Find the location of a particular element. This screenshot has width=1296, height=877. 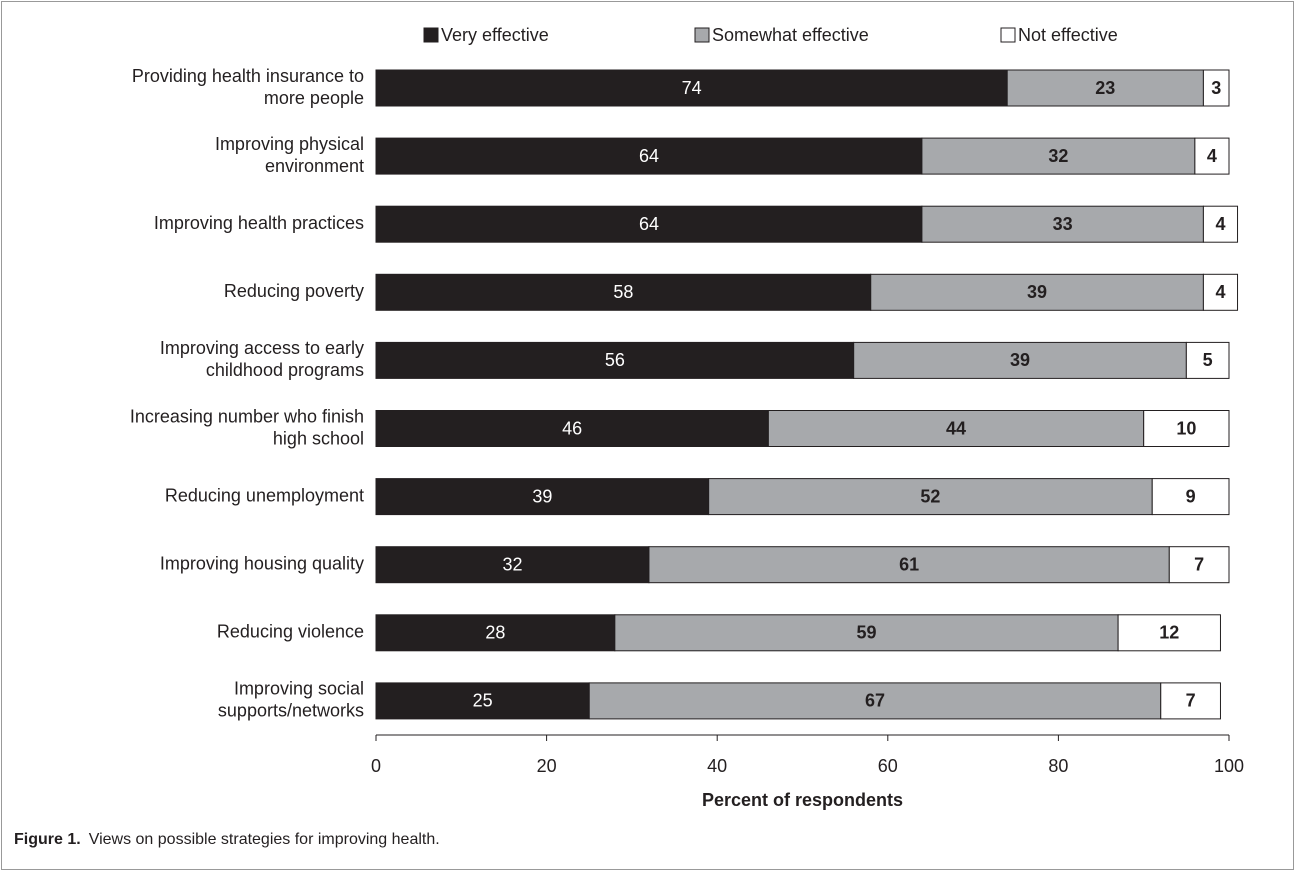

data-label: 5 is located at coordinates (1208, 360).